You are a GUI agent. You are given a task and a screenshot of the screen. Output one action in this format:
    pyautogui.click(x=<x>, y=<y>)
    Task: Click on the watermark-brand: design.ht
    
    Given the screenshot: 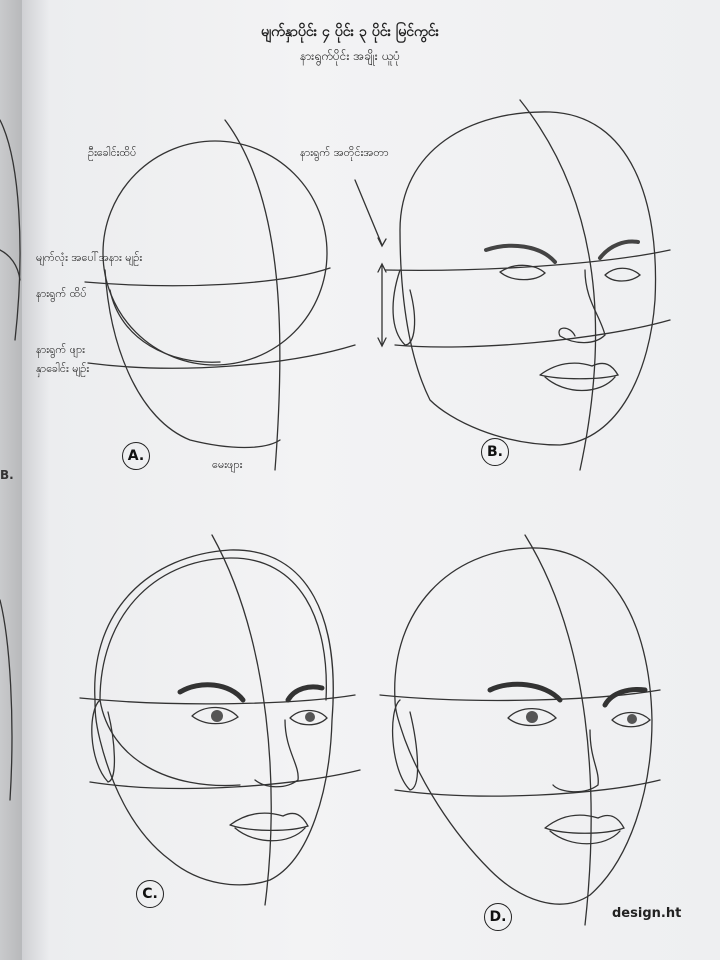 What is the action you would take?
    pyautogui.click(x=647, y=913)
    